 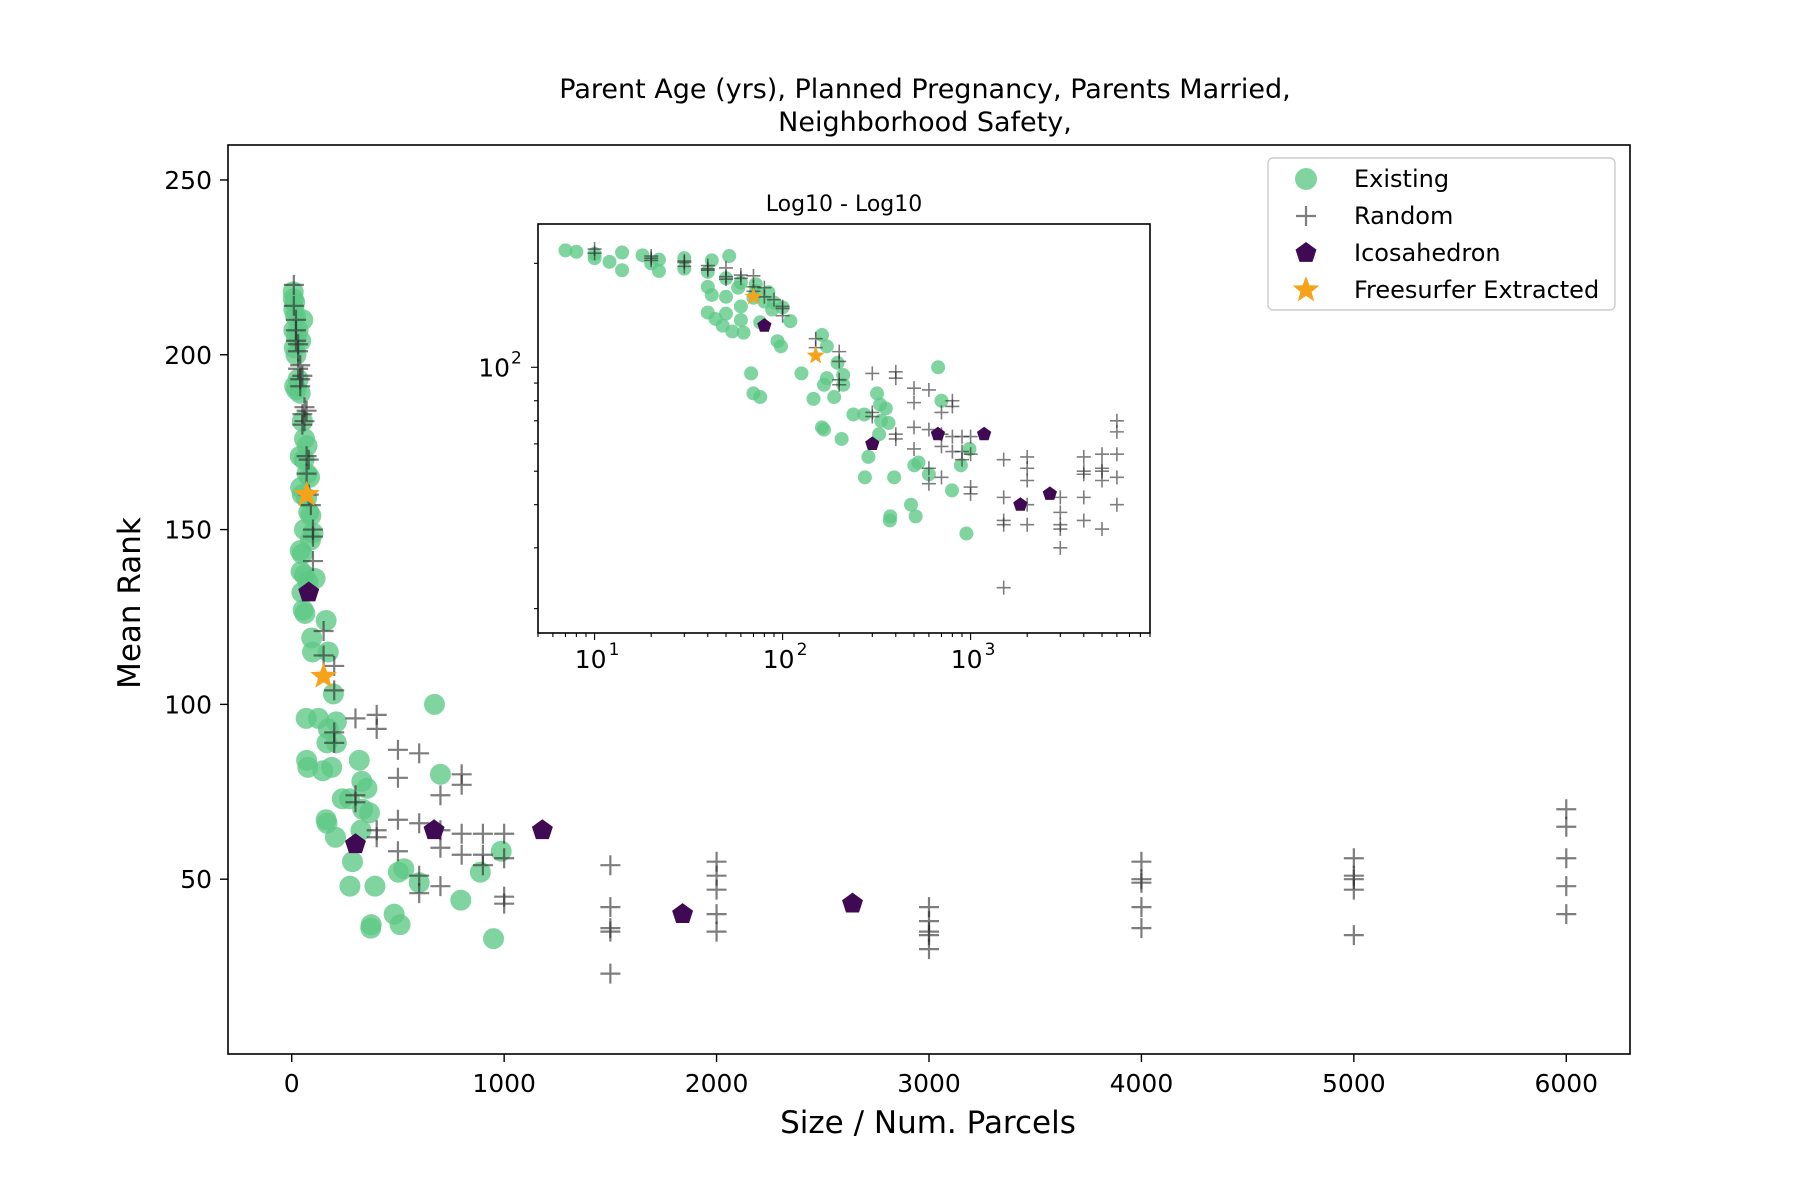 I want to click on x-tick-label: 2000, so click(x=717, y=1083).